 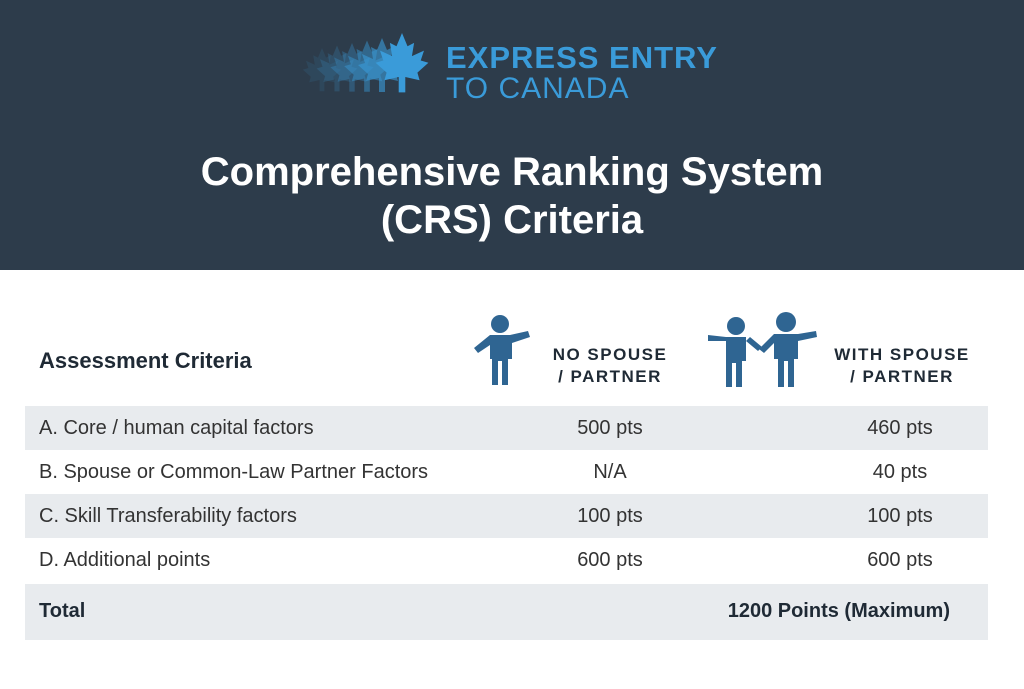 I want to click on title-line1: Comprehensive Ranking System, so click(x=512, y=172).